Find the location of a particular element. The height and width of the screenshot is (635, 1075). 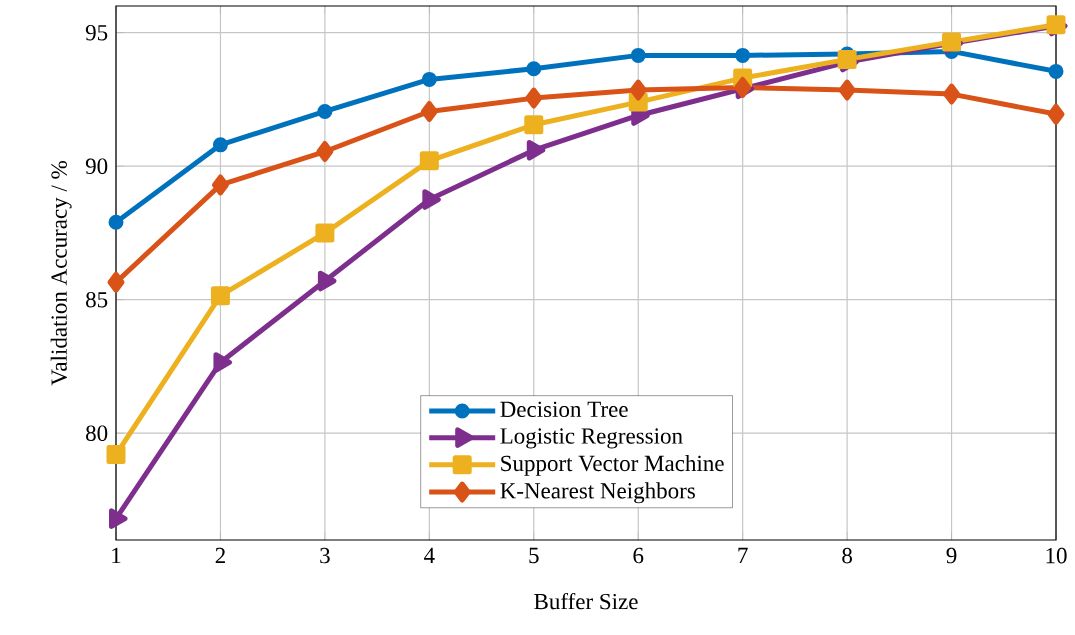

y-tick-label: 90 is located at coordinates (96, 166).